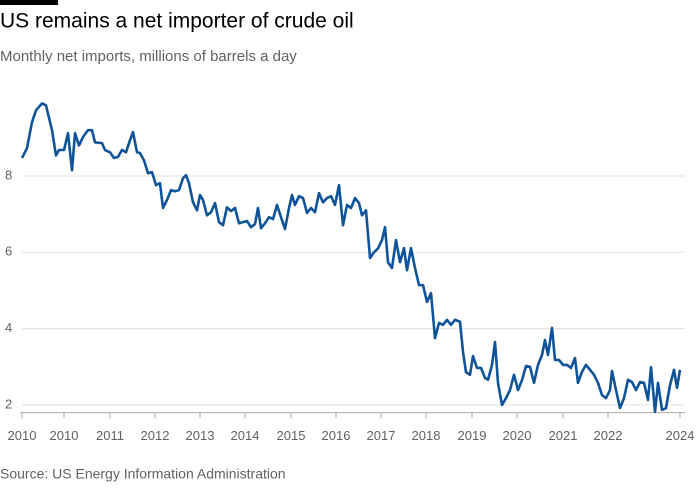 This screenshot has width=700, height=500. I want to click on x-tick-label: 2019, so click(472, 435).